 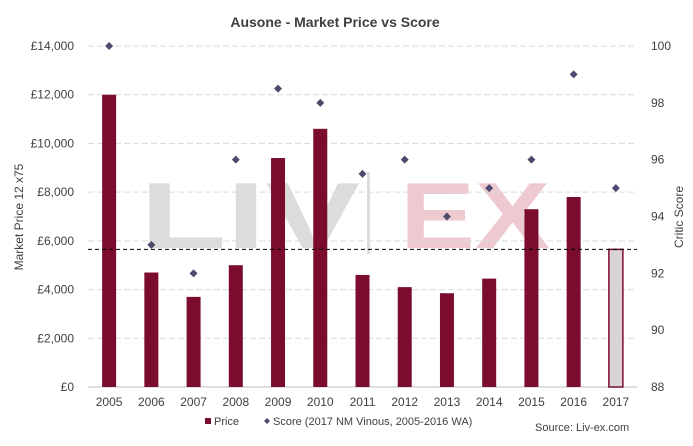 What do you see at coordinates (55, 290) in the screenshot?
I see `y-tick-label: £4,000` at bounding box center [55, 290].